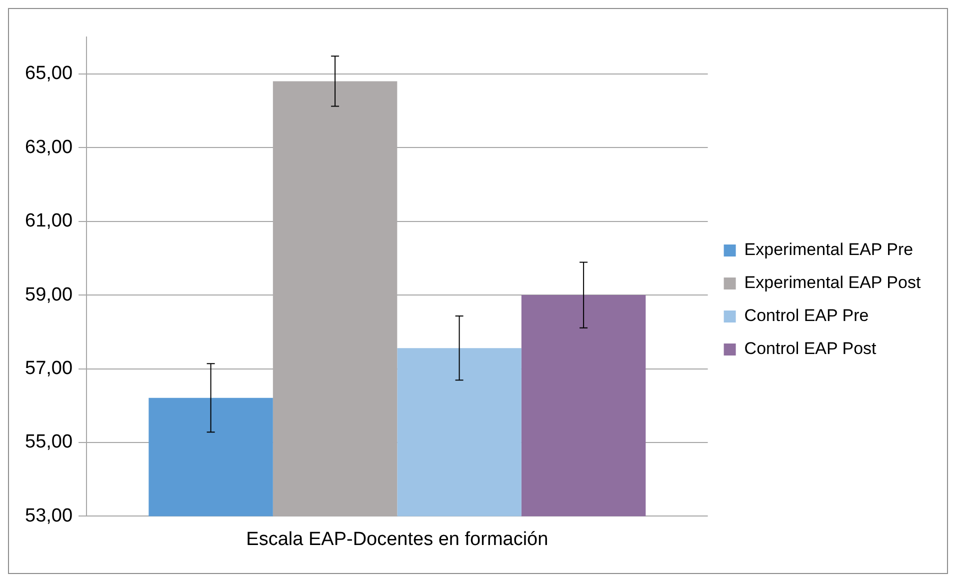 The image size is (956, 582). I want to click on y-tick-label: 59,00, so click(49, 295).